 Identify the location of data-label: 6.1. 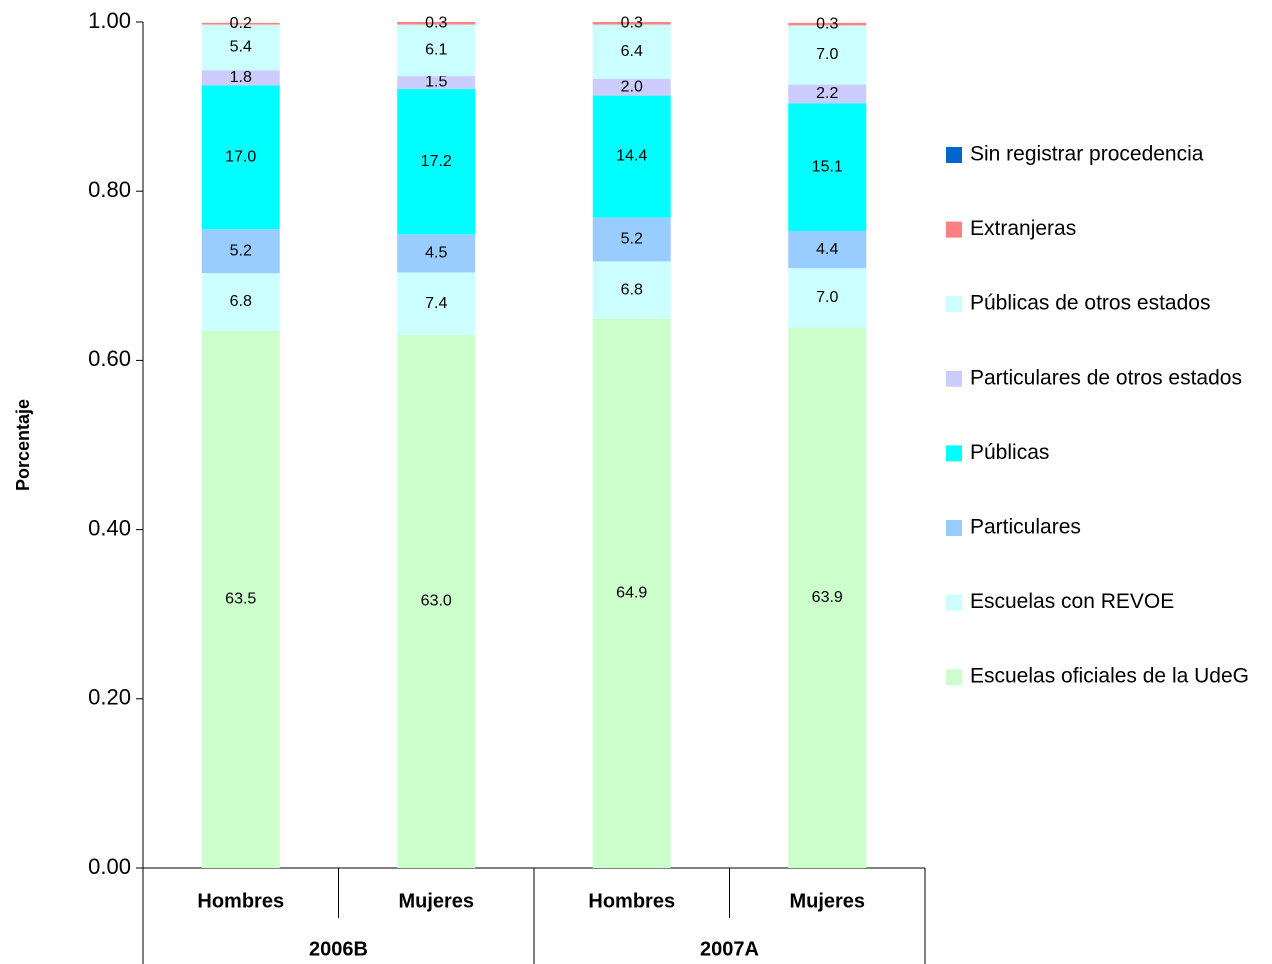
(436, 50).